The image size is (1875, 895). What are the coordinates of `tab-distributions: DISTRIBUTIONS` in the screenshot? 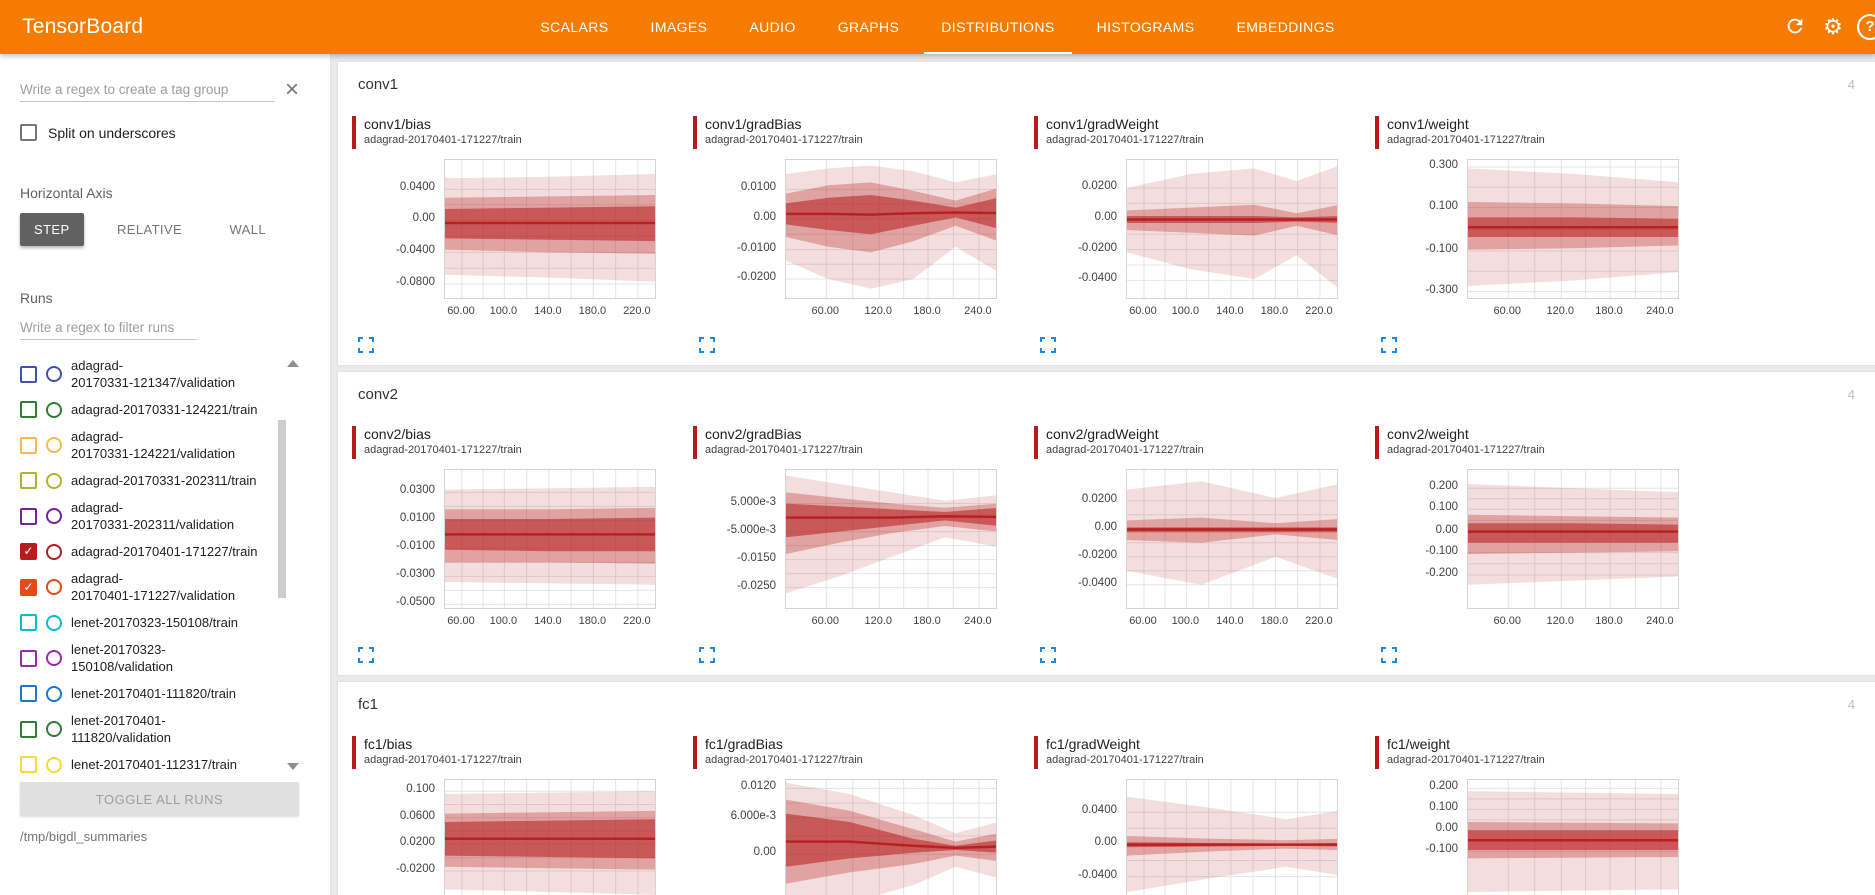 It's located at (997, 27).